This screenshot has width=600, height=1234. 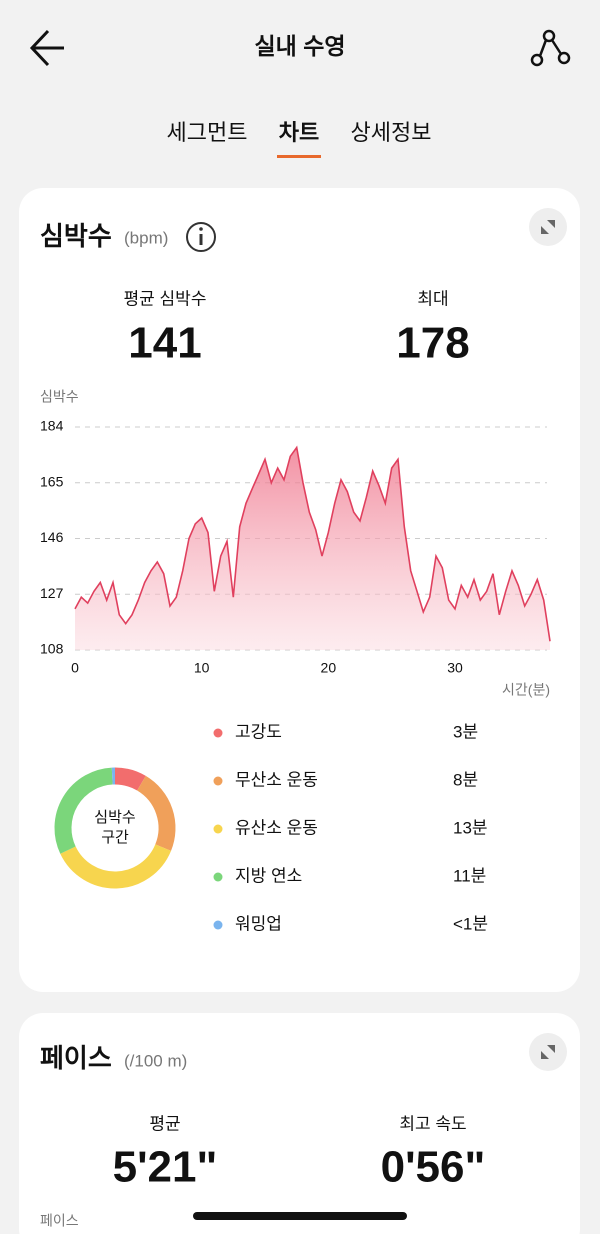 What do you see at coordinates (268, 875) in the screenshot?
I see `legend-name: 지방 연소` at bounding box center [268, 875].